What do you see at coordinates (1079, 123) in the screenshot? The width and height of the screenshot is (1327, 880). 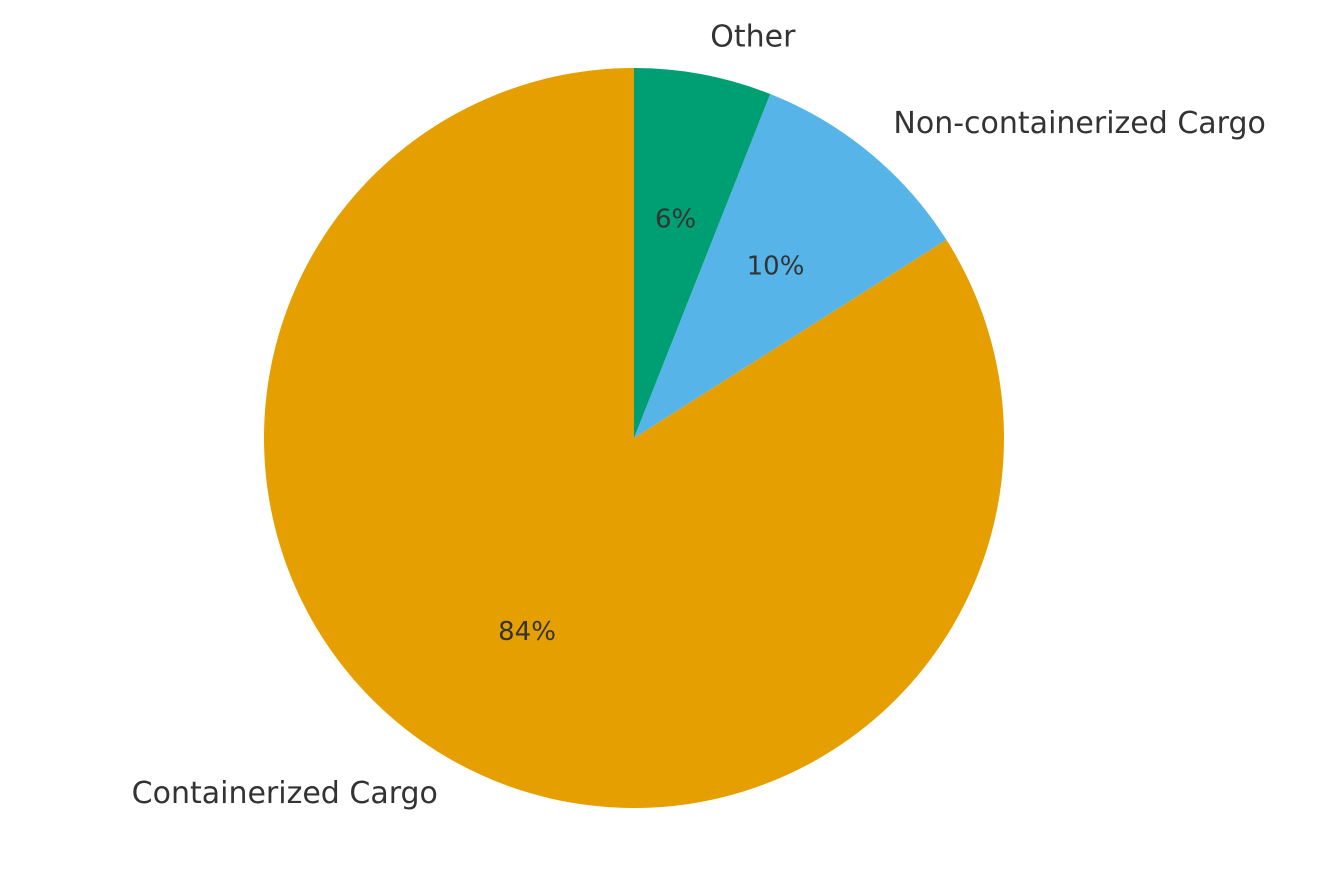 I see `slice-label: Non-containerized Cargo` at bounding box center [1079, 123].